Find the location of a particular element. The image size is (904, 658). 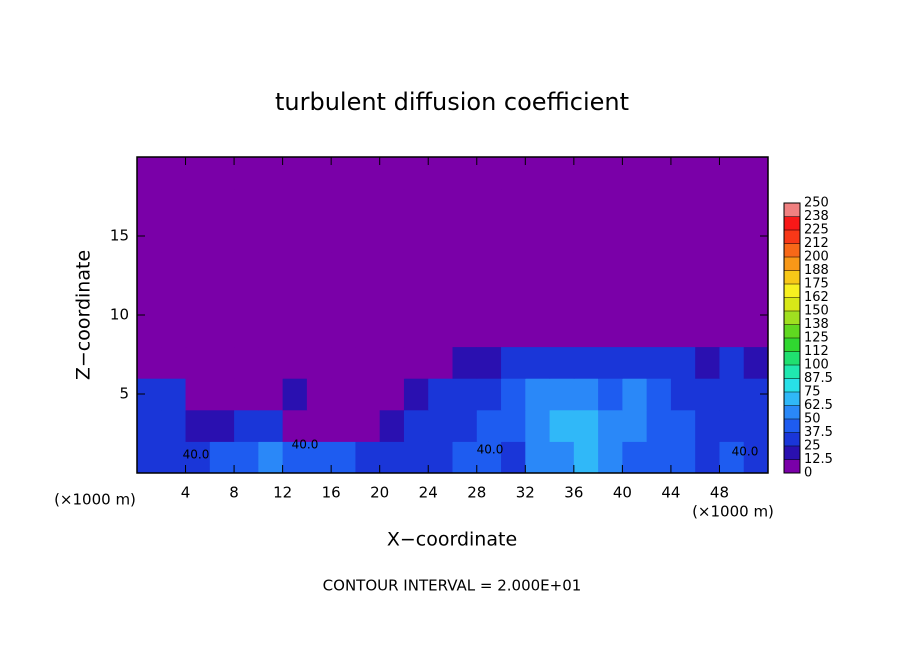

contour-label: 40.0 is located at coordinates (490, 450).